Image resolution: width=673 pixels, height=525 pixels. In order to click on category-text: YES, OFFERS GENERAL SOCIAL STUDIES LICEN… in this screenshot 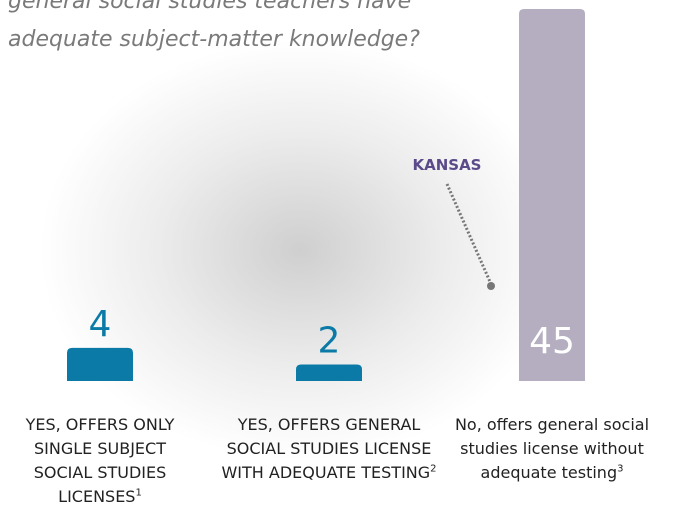, I will do `click(326, 448)`.